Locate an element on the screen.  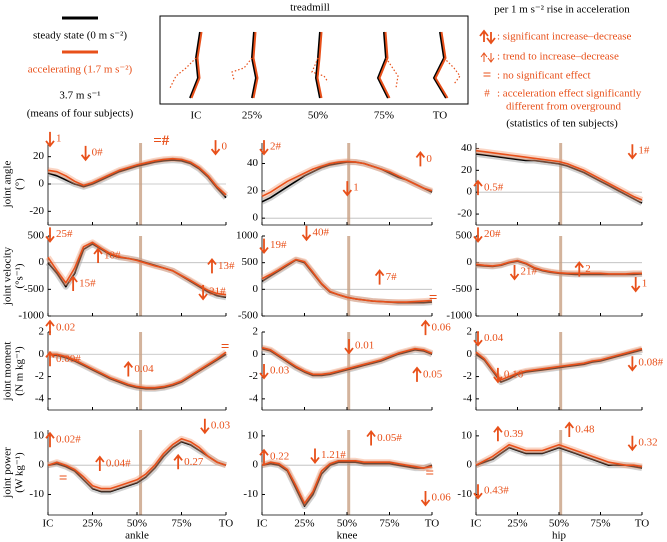
panel: -20 0 20 40 0.5# 1# is located at coordinates (553, 184).